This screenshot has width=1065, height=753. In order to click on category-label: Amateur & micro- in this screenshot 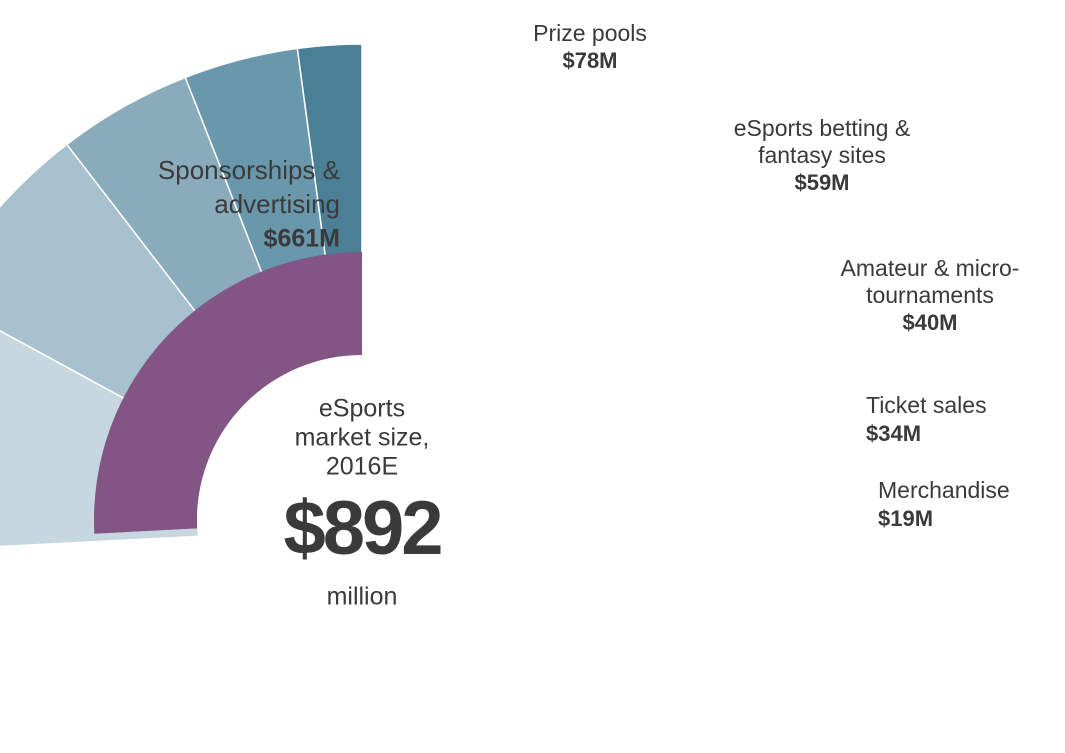, I will do `click(930, 268)`.